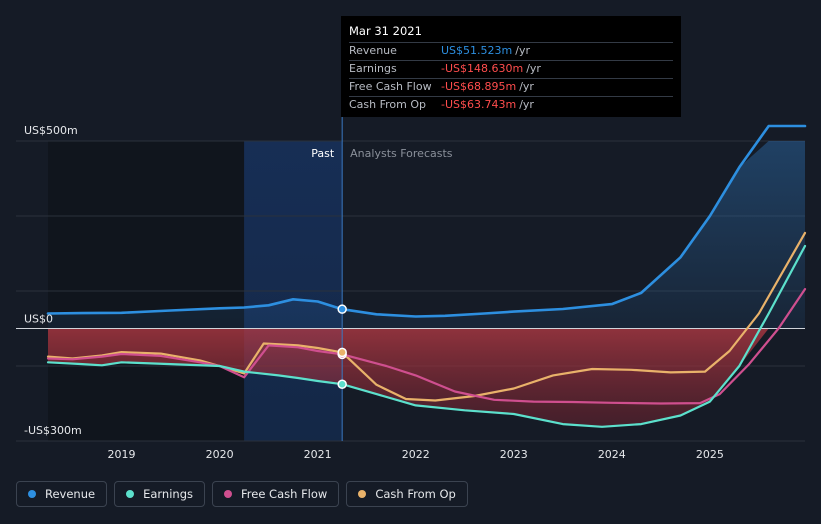 The image size is (821, 524). Describe the element at coordinates (38, 319) in the screenshot. I see `y-tick-label: US$0` at that location.